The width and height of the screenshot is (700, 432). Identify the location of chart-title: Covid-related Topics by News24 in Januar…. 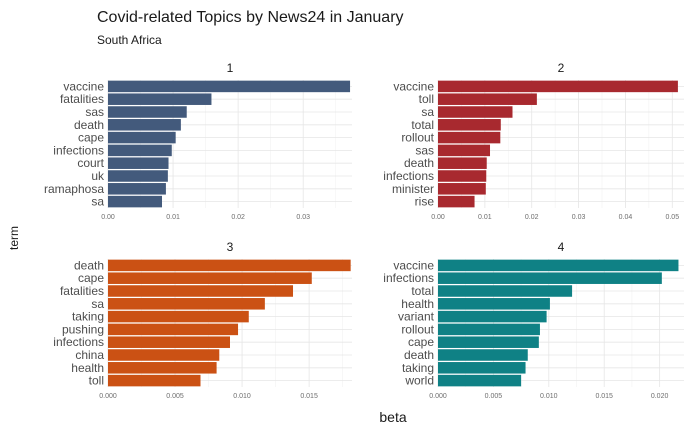
(250, 17).